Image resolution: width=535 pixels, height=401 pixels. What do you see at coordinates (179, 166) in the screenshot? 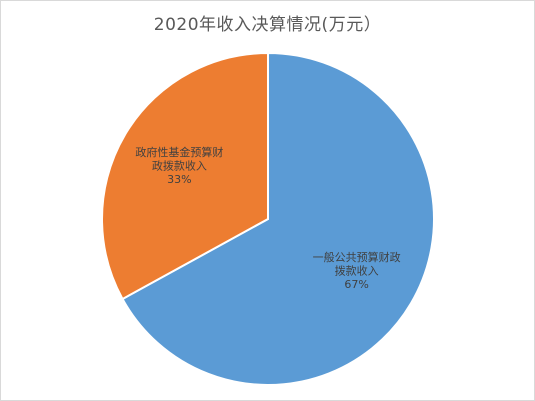
I see `slice-name-label: 政拨款收入` at bounding box center [179, 166].